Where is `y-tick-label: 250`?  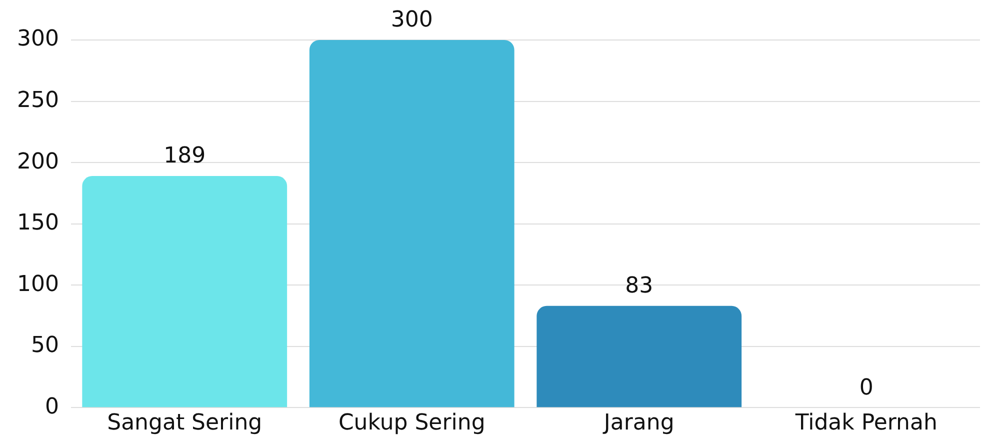
y-tick-label: 250 is located at coordinates (37, 100).